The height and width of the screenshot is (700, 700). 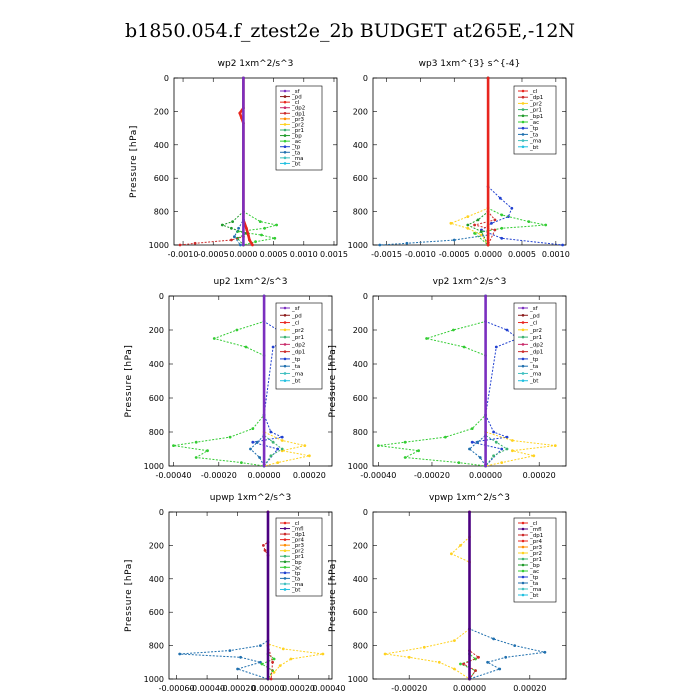 What do you see at coordinates (534, 316) in the screenshot?
I see `panel-4-legend-label: _pd` at bounding box center [534, 316].